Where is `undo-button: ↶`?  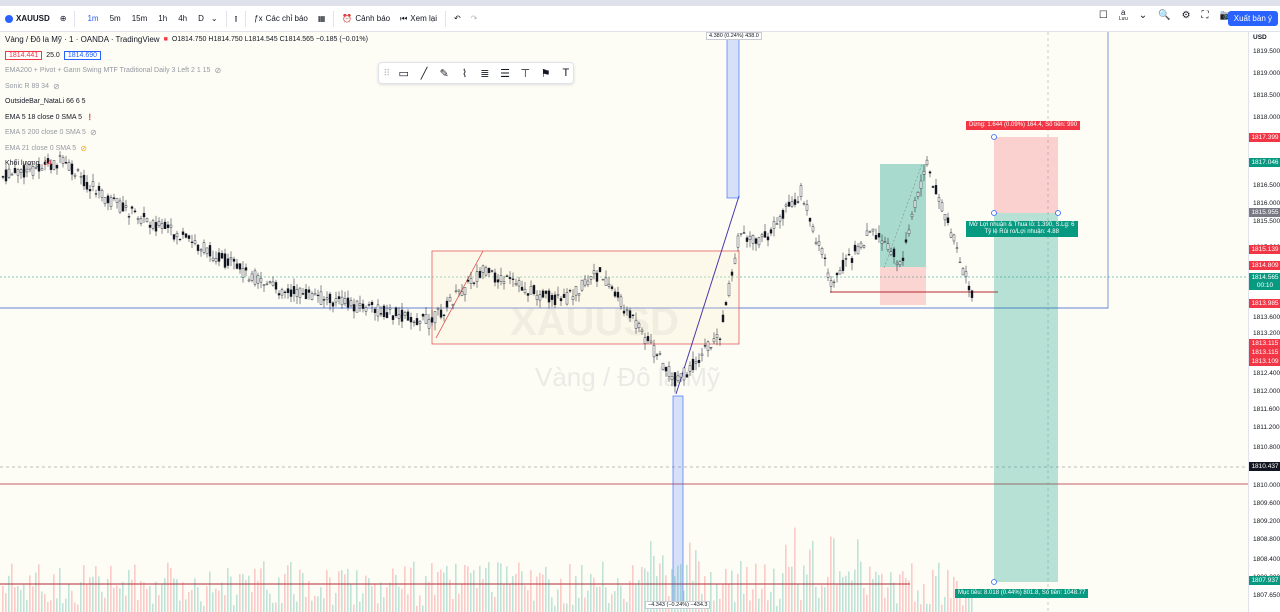
undo-button: ↶ is located at coordinates (457, 19).